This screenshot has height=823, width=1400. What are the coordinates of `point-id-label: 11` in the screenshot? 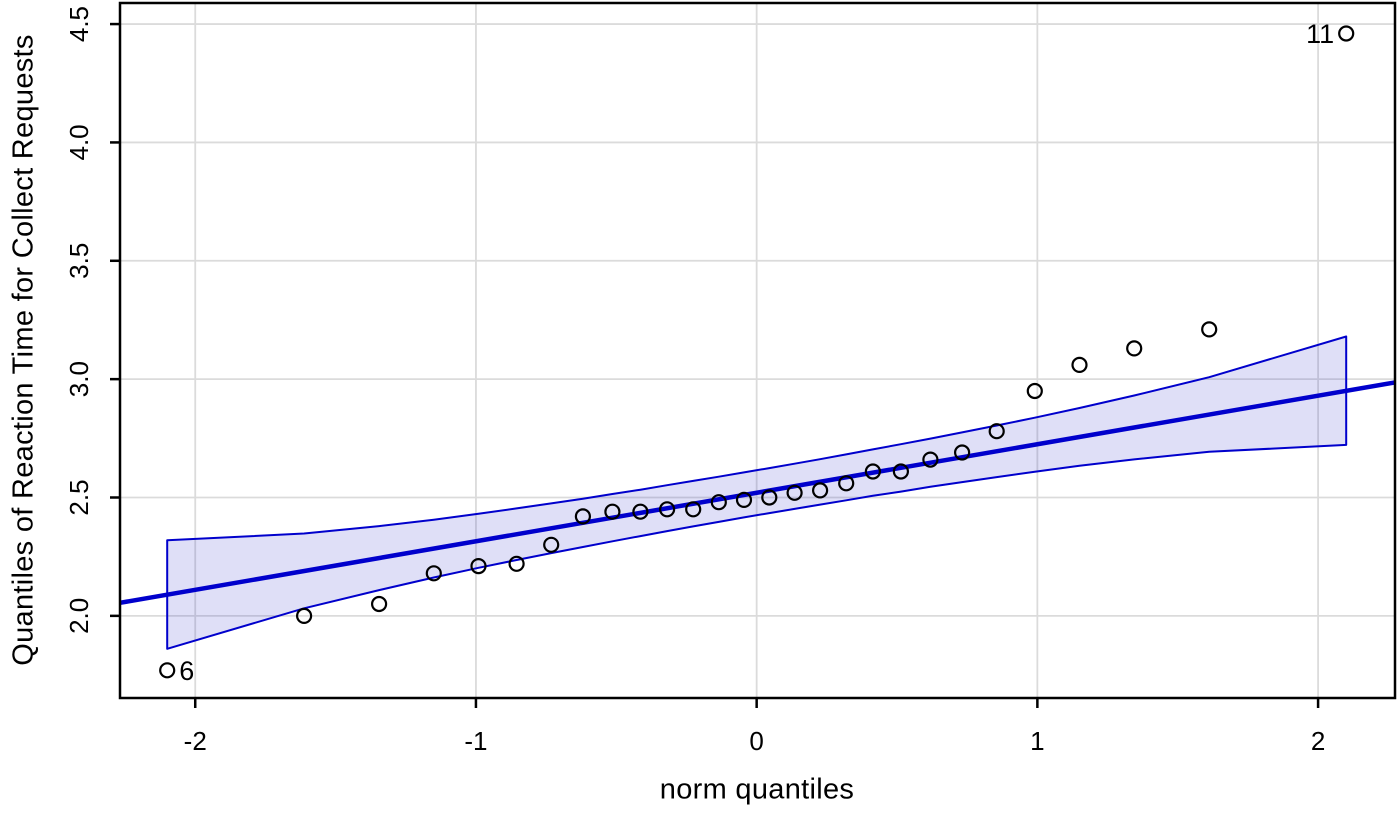 It's located at (1320, 34).